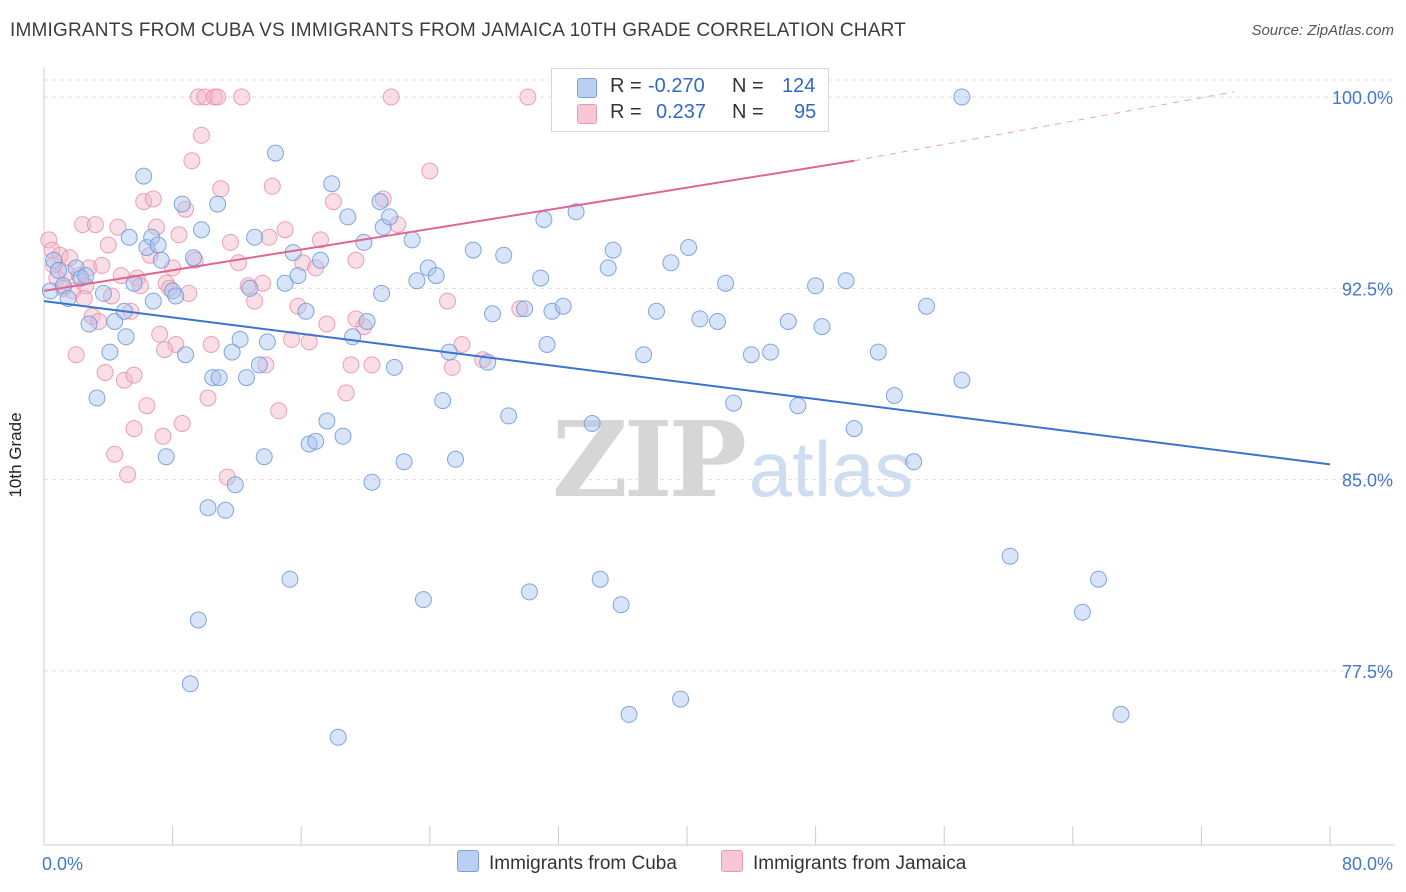 The width and height of the screenshot is (1406, 892). I want to click on bottom-legend-label-jamaica: Immigrants from Jamaica, so click(860, 863).